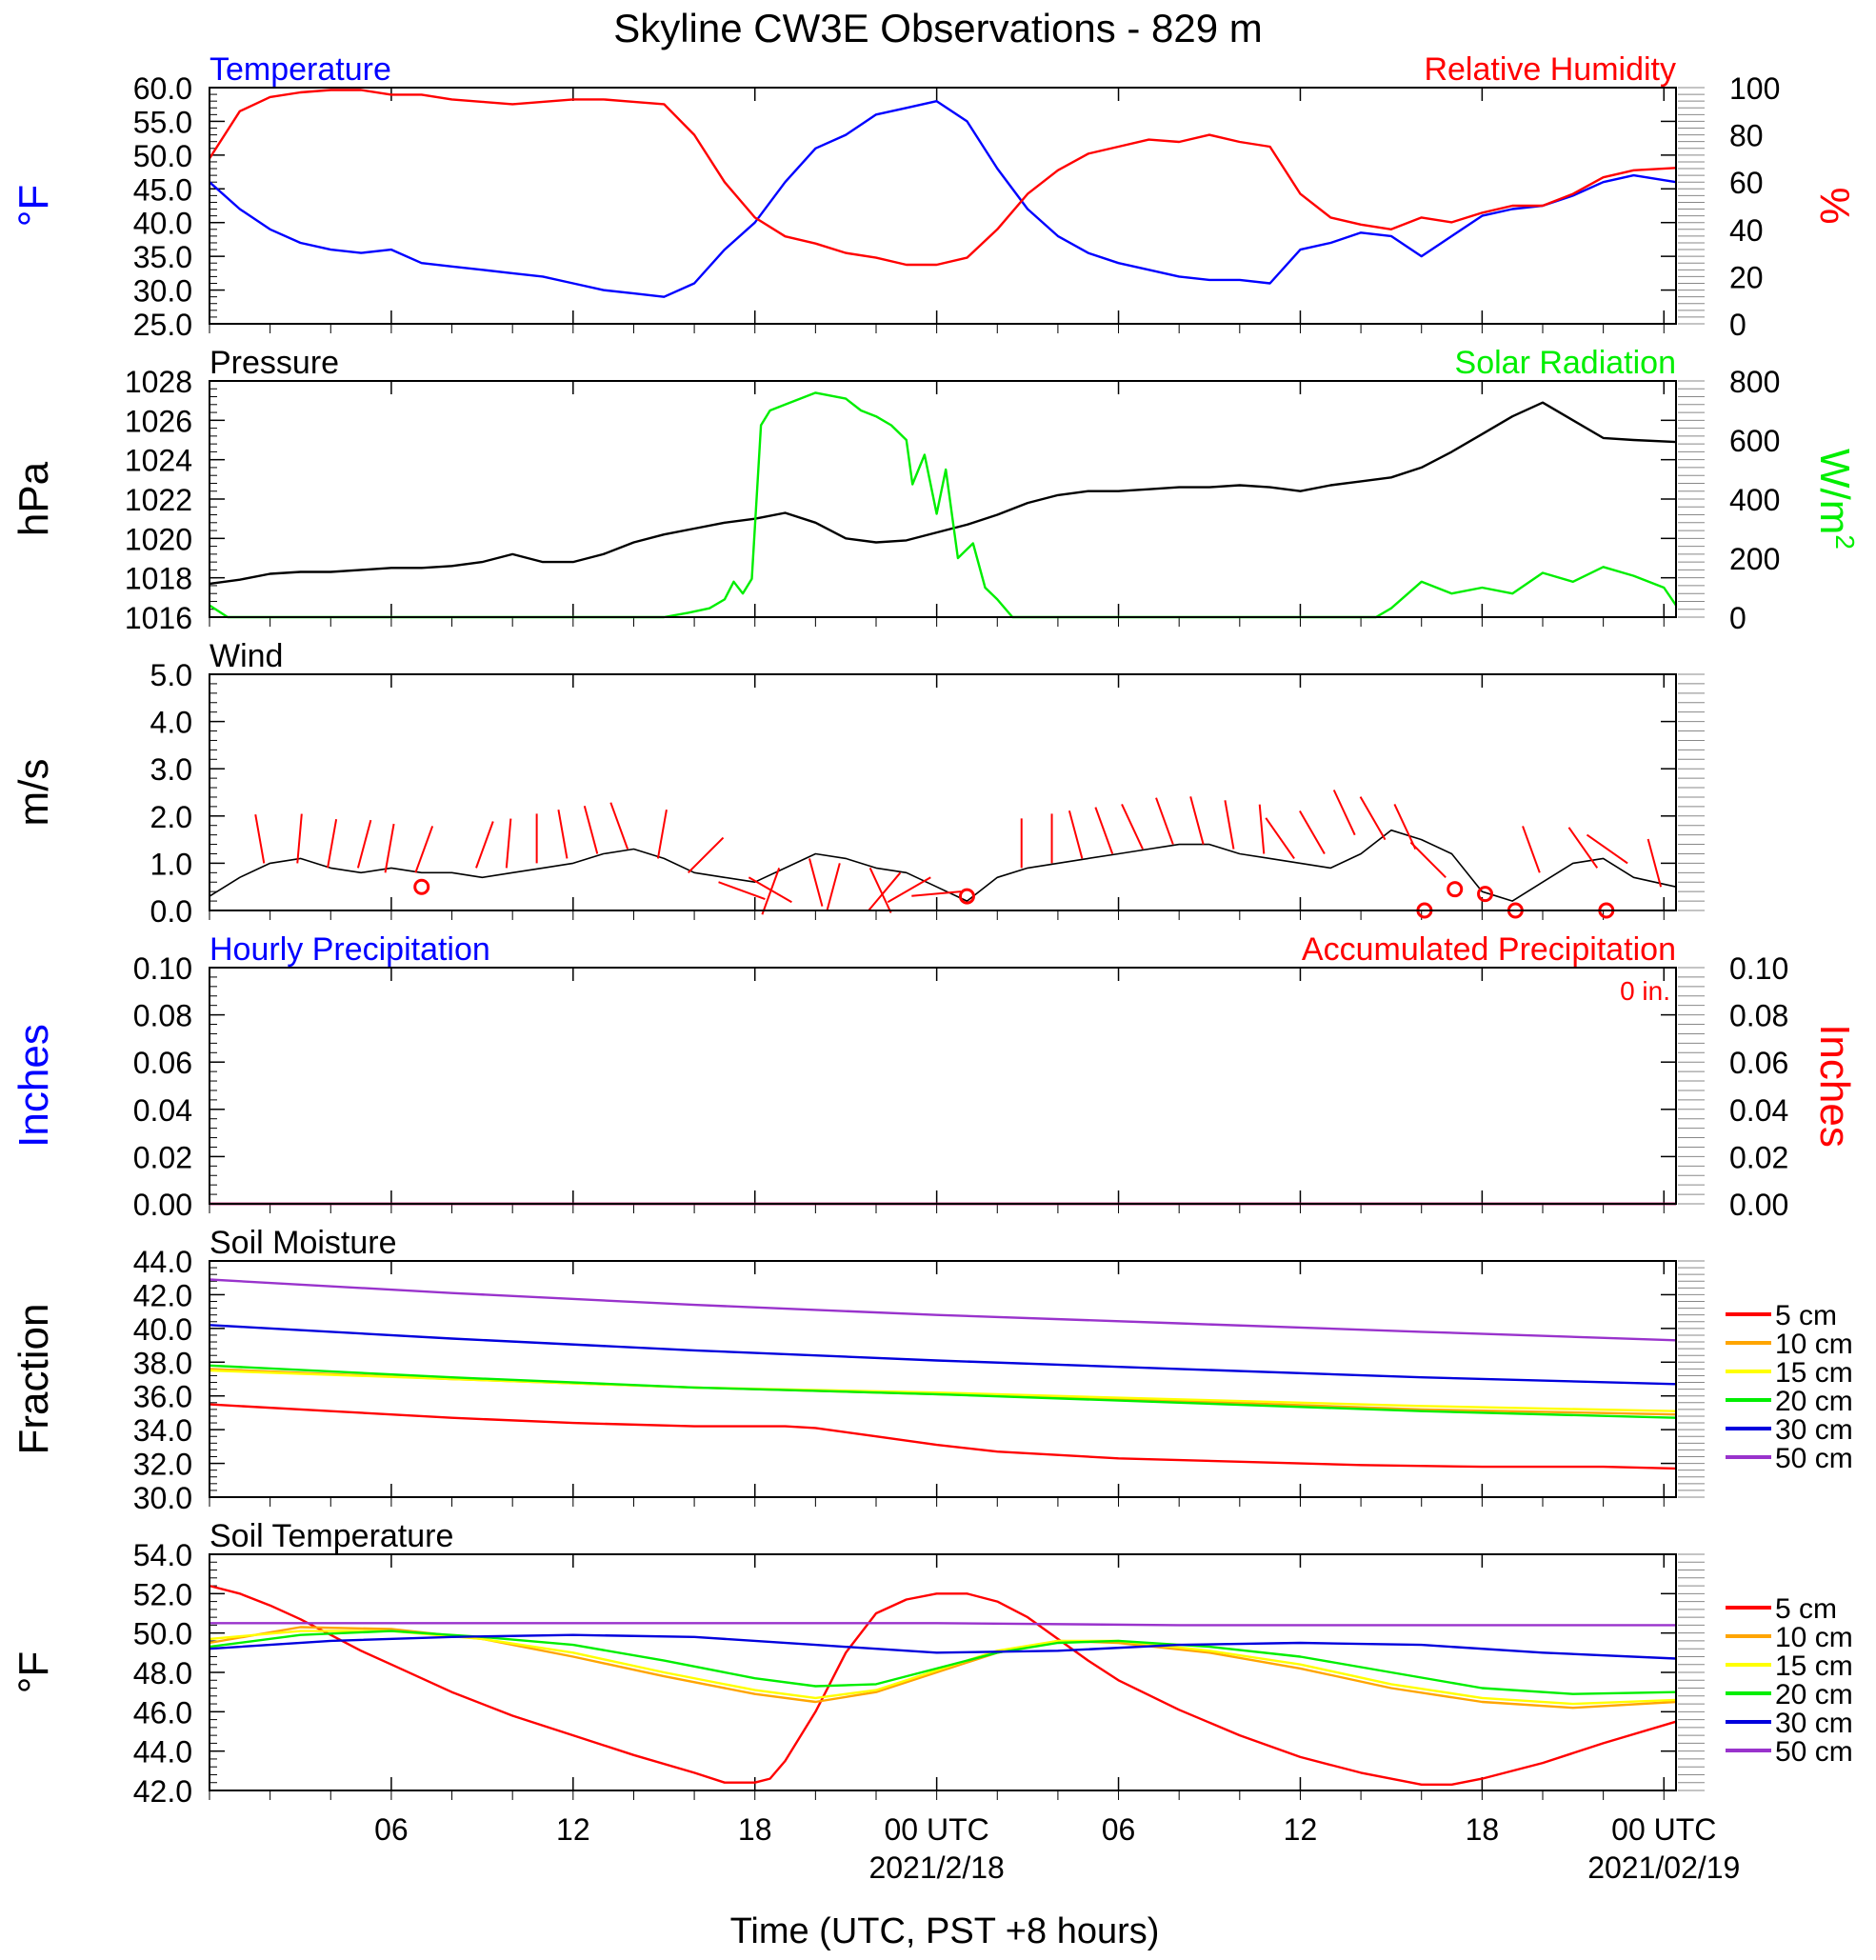 The width and height of the screenshot is (1876, 1960). I want to click on series-humidity, so click(943, 178).